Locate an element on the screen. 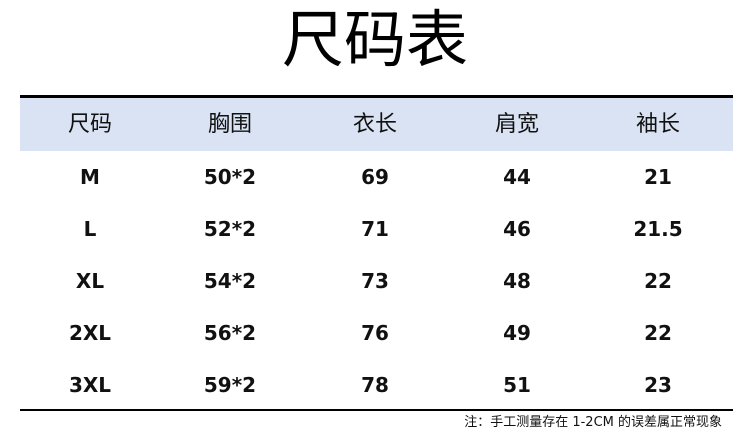  table-row: L 52*2 71 46 21.5 is located at coordinates (376, 229).